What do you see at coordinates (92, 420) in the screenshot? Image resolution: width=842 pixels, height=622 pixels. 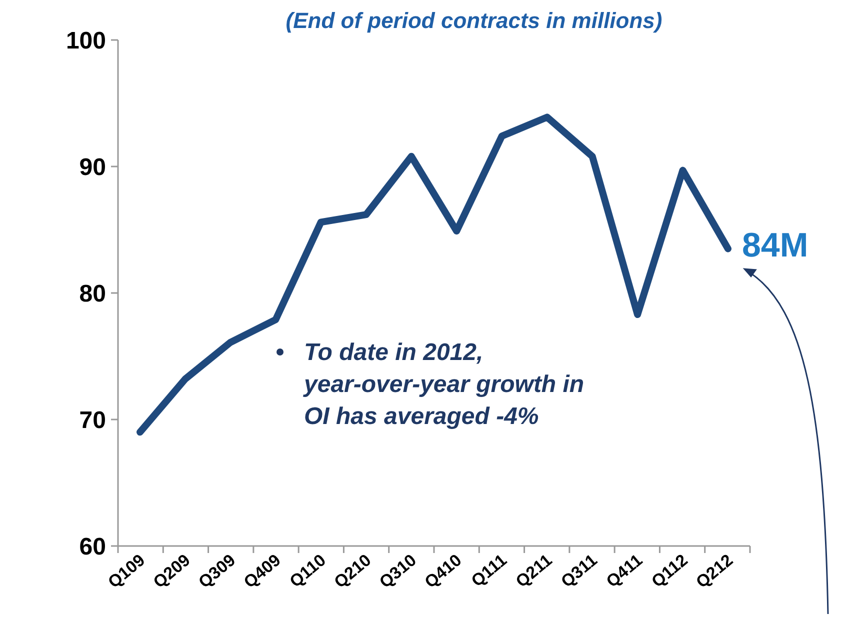 I see `y-tick-label: 70` at bounding box center [92, 420].